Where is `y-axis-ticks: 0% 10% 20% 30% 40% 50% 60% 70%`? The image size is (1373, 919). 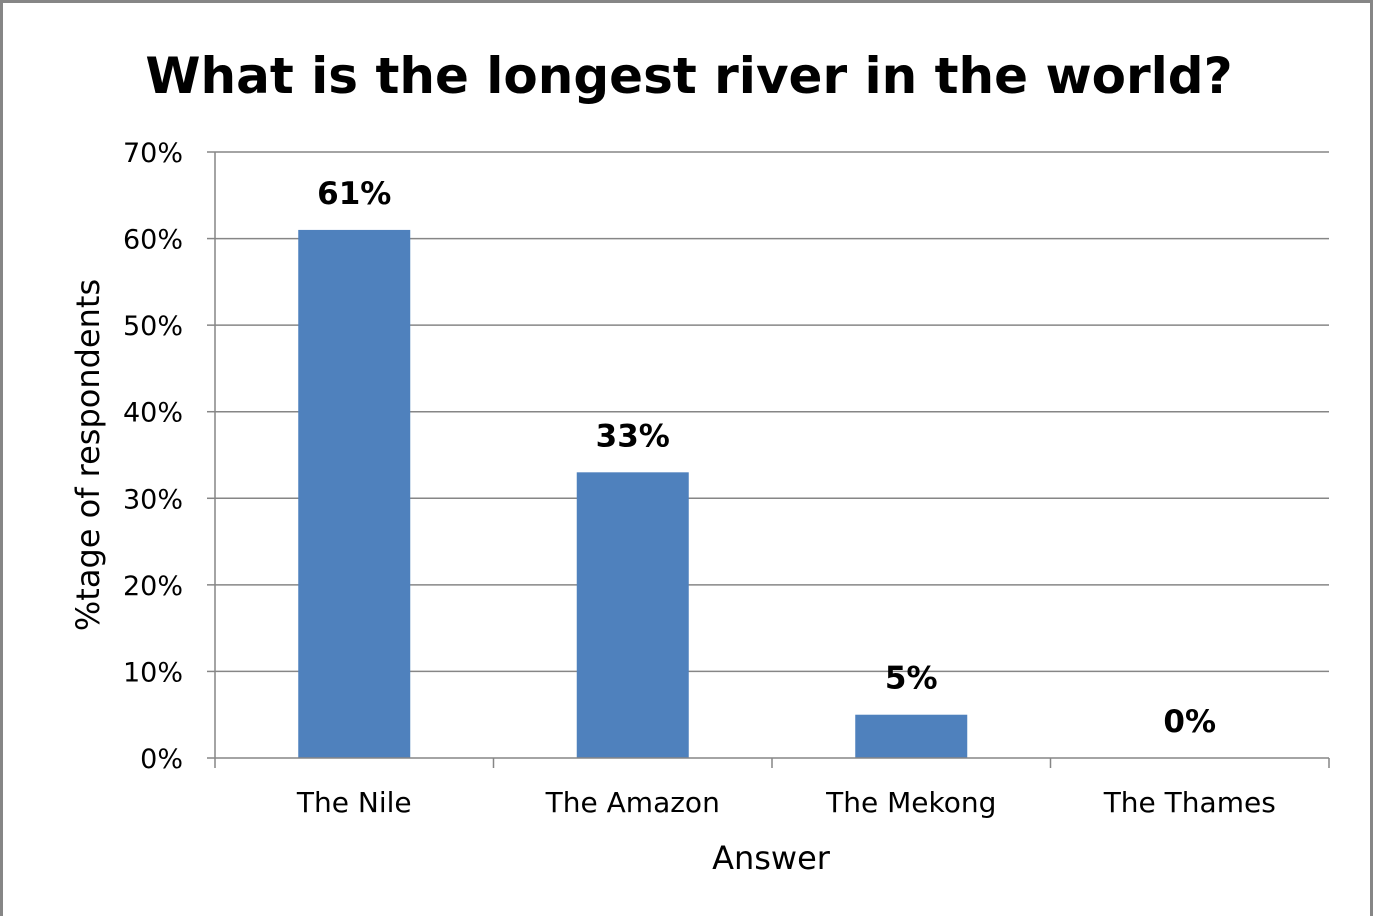
y-axis-ticks: 0% 10% 20% 30% 40% 50% 60% 70% is located at coordinates (169, 456).